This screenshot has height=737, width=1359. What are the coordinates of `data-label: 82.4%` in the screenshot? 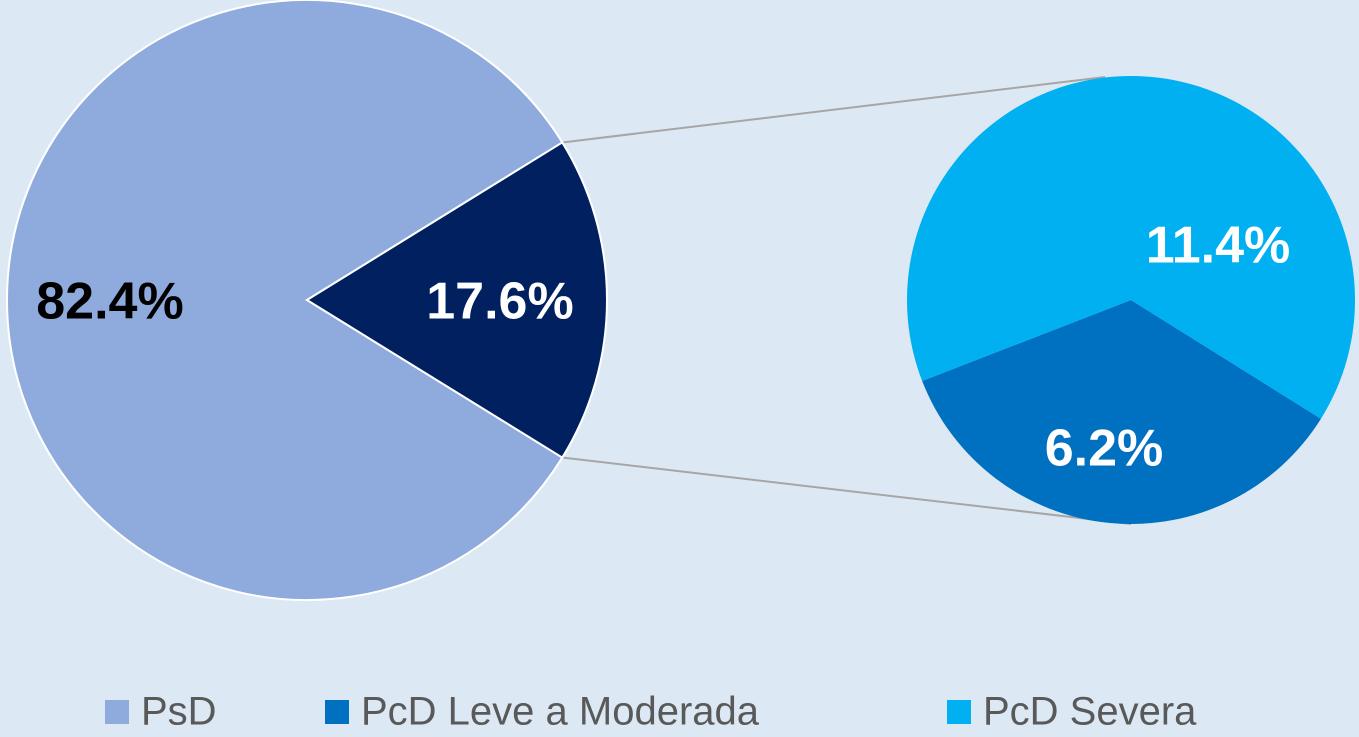 It's located at (109, 302).